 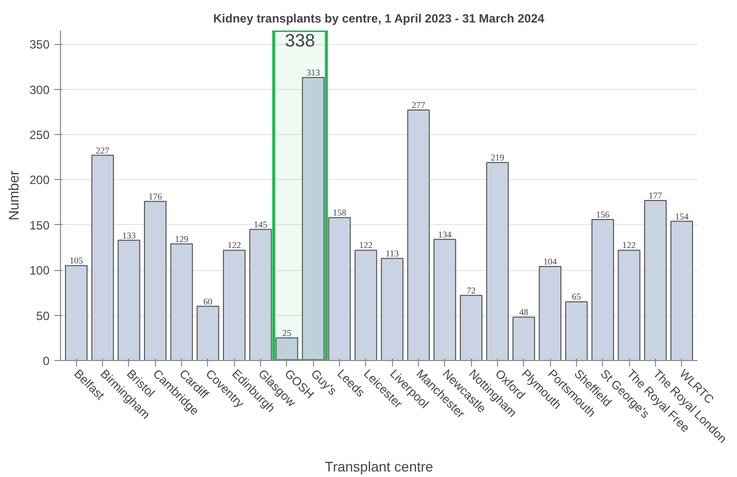 What do you see at coordinates (39, 180) in the screenshot?
I see `y-tick-label: 200` at bounding box center [39, 180].